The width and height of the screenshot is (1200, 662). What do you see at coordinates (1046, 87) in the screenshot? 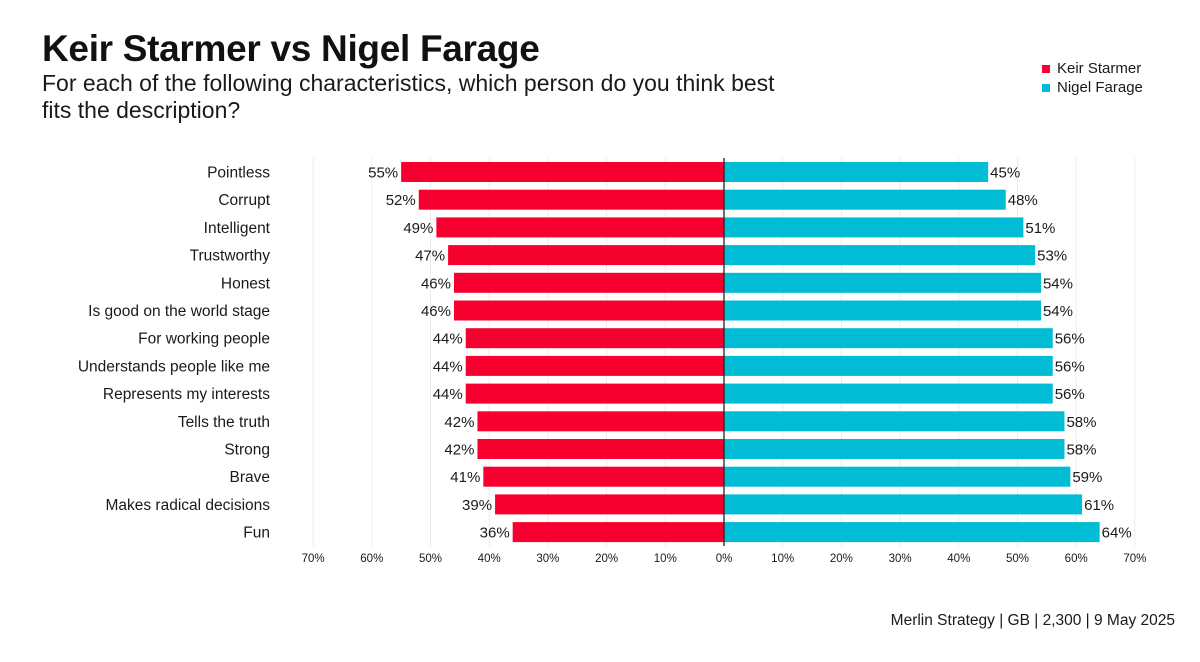
I see `legend-swatch-farage` at bounding box center [1046, 87].